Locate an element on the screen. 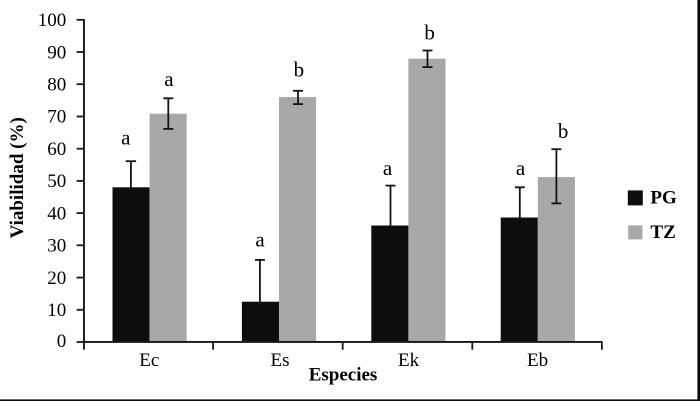  svg-text: Viabilidad (%) is located at coordinates (17, 177).